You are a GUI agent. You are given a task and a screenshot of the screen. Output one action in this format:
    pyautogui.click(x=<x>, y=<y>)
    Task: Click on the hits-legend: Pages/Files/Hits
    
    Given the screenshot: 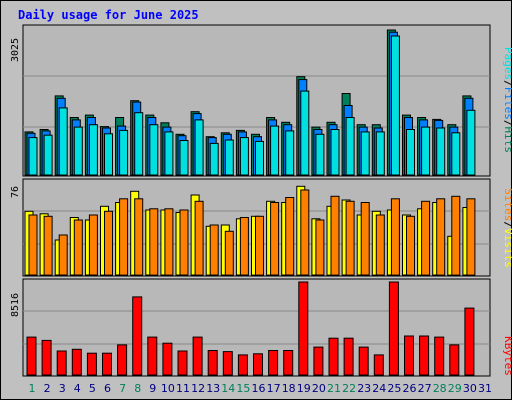 What is the action you would take?
    pyautogui.click(x=507, y=100)
    